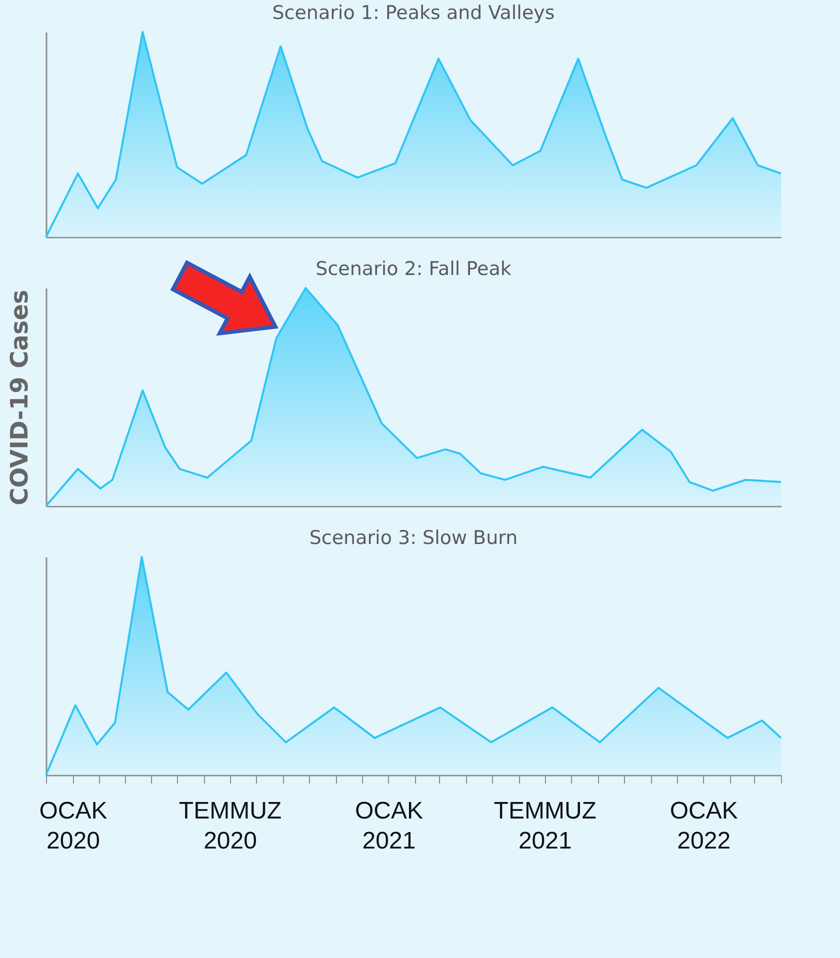 The width and height of the screenshot is (840, 958). I want to click on y-axis-title: COVID-19 Cases, so click(20, 398).